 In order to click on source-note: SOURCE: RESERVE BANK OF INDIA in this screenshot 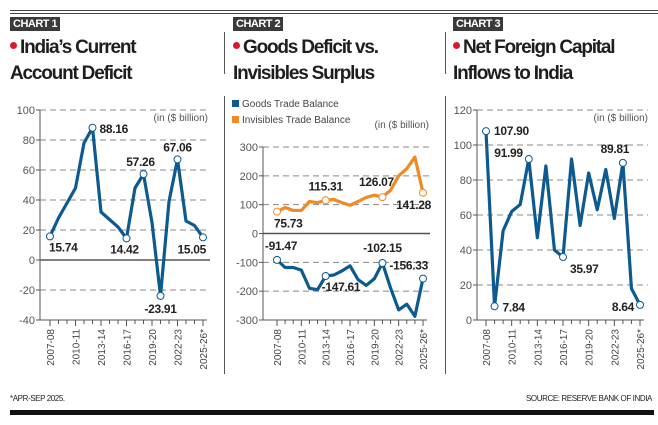, I will do `click(588, 398)`.